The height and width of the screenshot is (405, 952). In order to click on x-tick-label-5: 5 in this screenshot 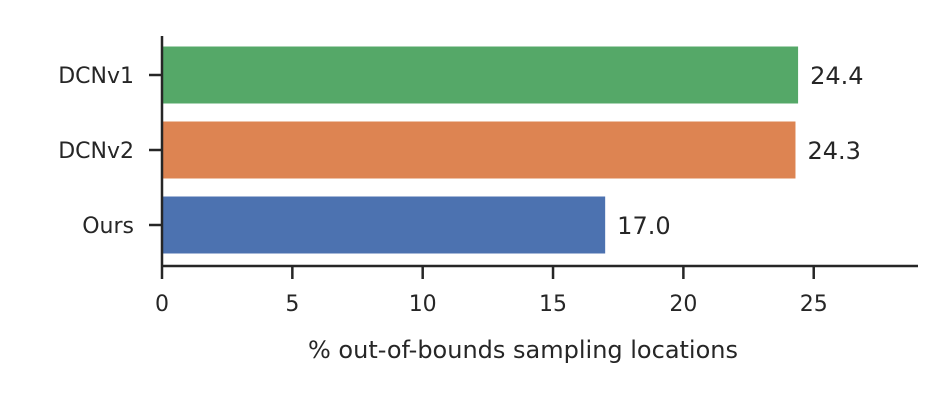, I will do `click(292, 304)`.